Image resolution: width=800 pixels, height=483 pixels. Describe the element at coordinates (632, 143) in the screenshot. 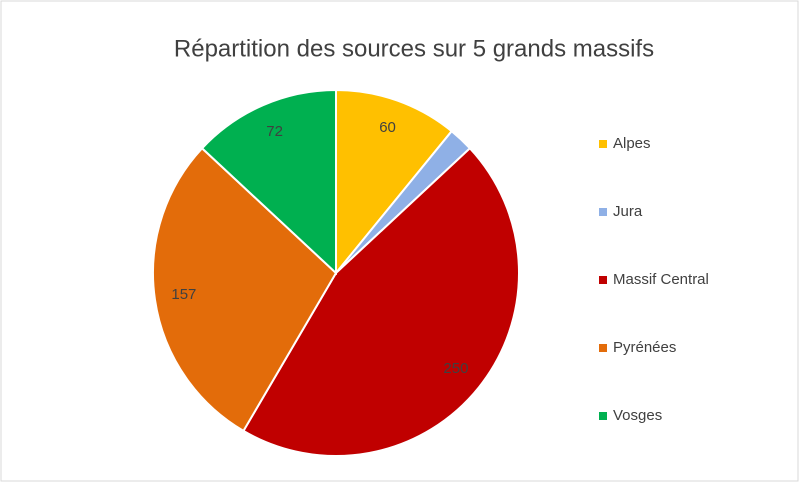

I see `legend-label: Alpes` at that location.